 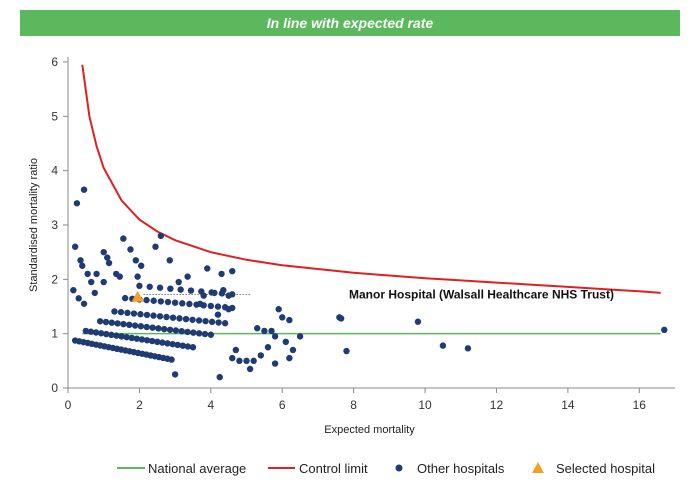 What do you see at coordinates (333, 468) in the screenshot?
I see `legend-label-control: Control limit` at bounding box center [333, 468].